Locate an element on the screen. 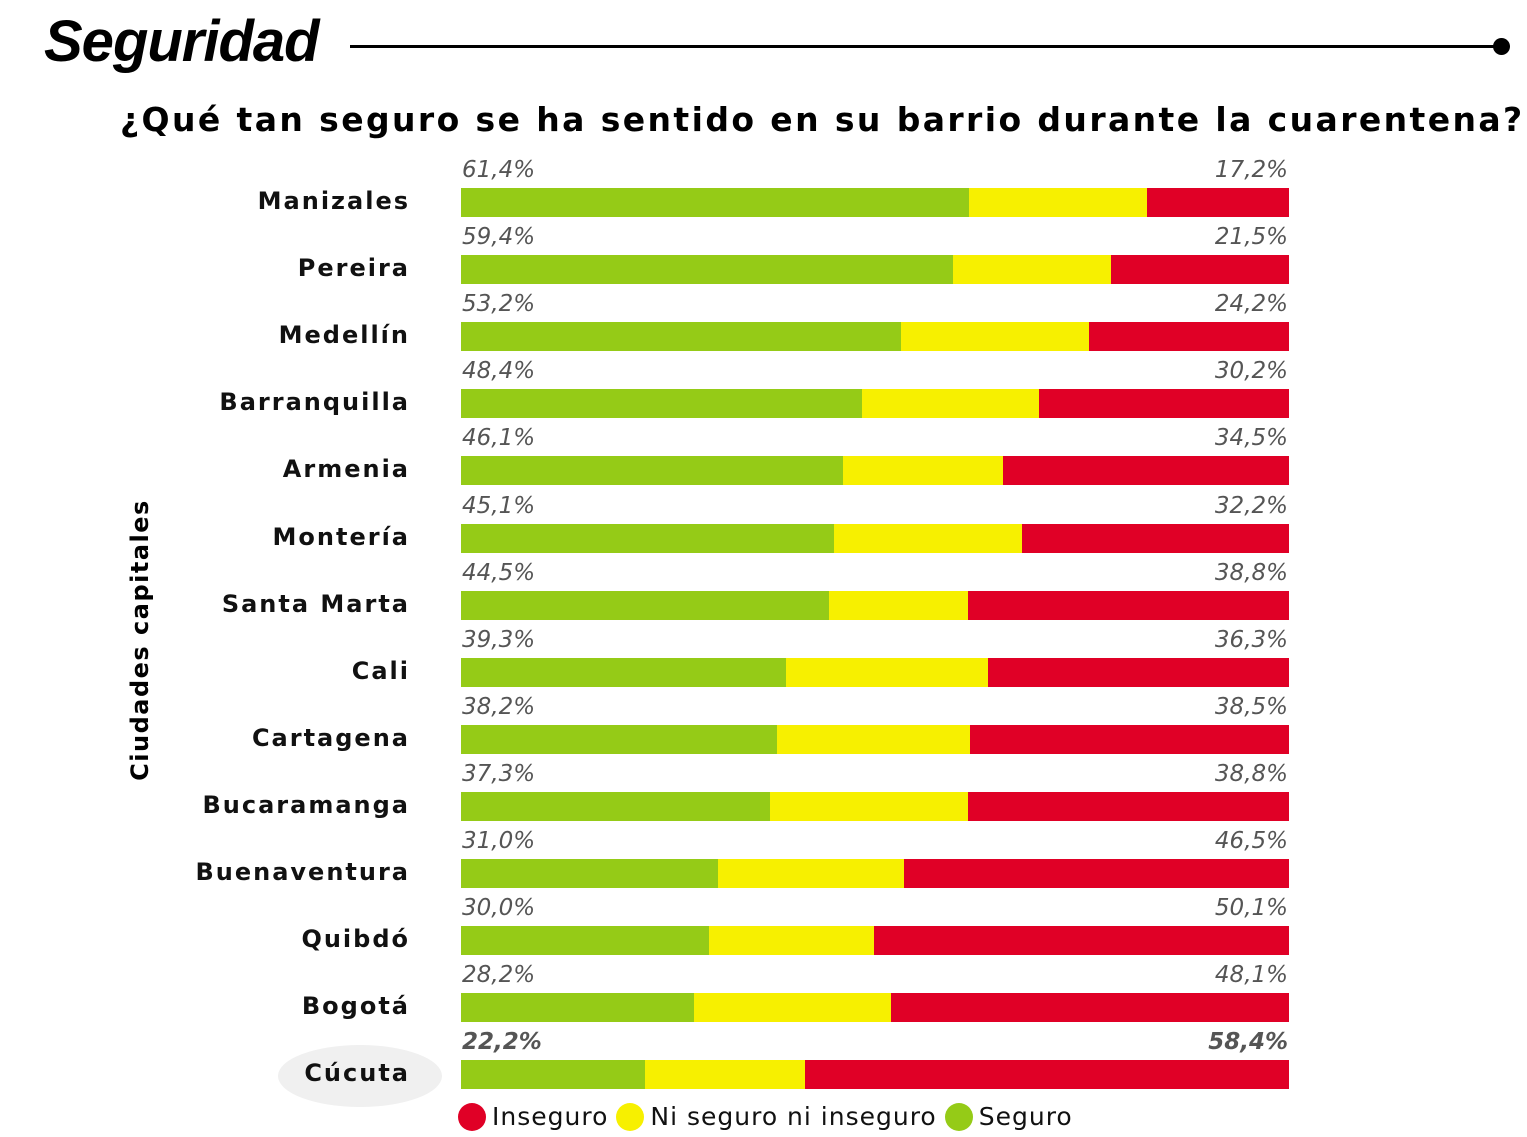 The image size is (1527, 1137). data-label-inseguro: 24,2% is located at coordinates (1251, 304).